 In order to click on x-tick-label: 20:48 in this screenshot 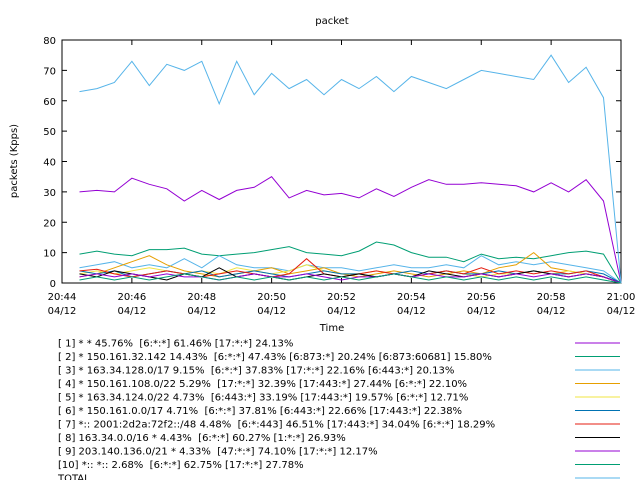, I will do `click(201, 297)`.